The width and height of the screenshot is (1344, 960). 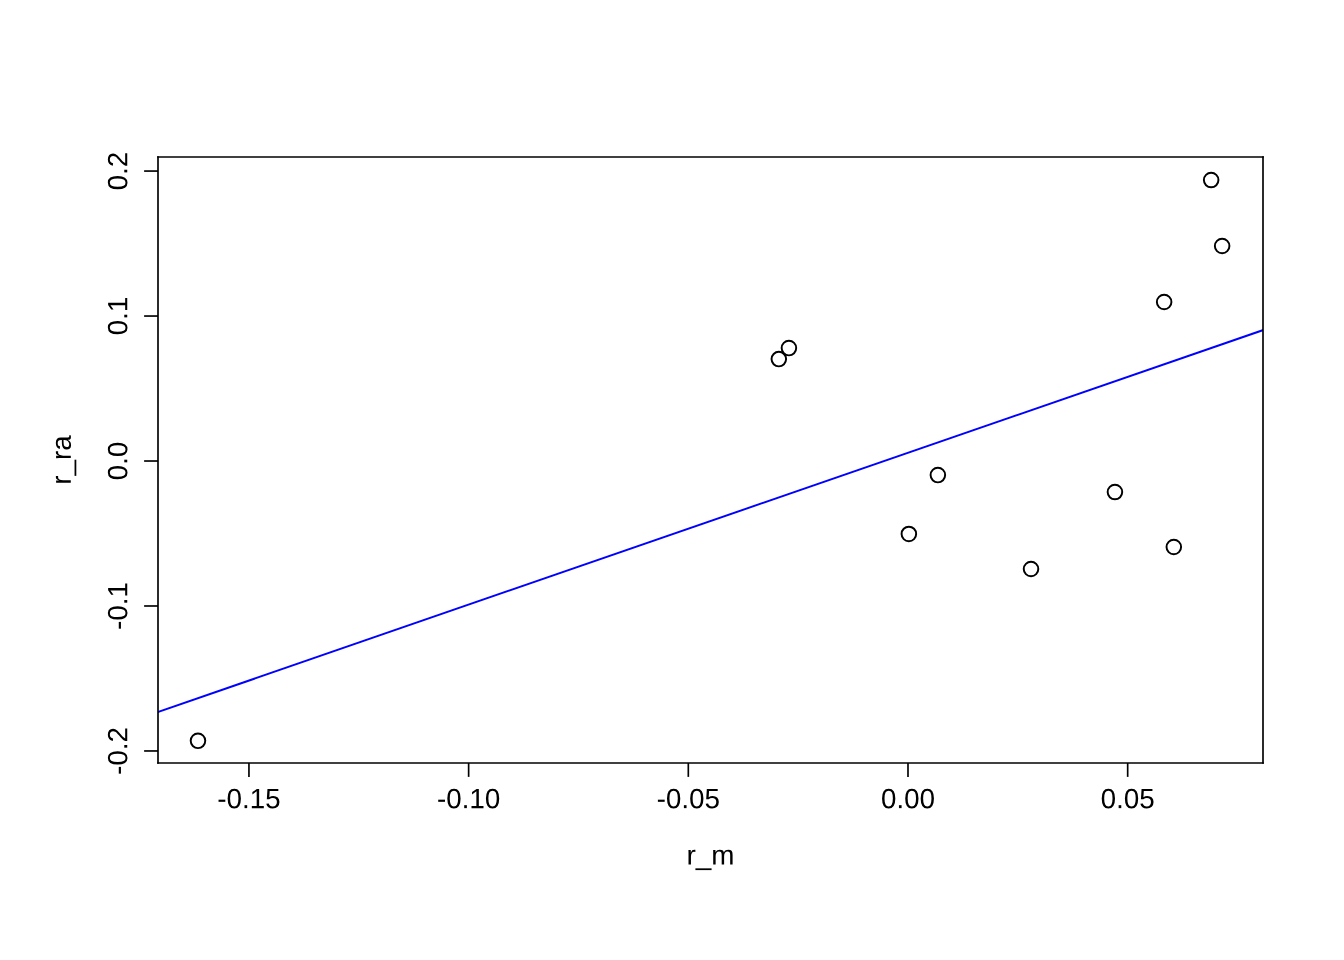 What do you see at coordinates (249, 798) in the screenshot?
I see `x-tick-label: -0.15` at bounding box center [249, 798].